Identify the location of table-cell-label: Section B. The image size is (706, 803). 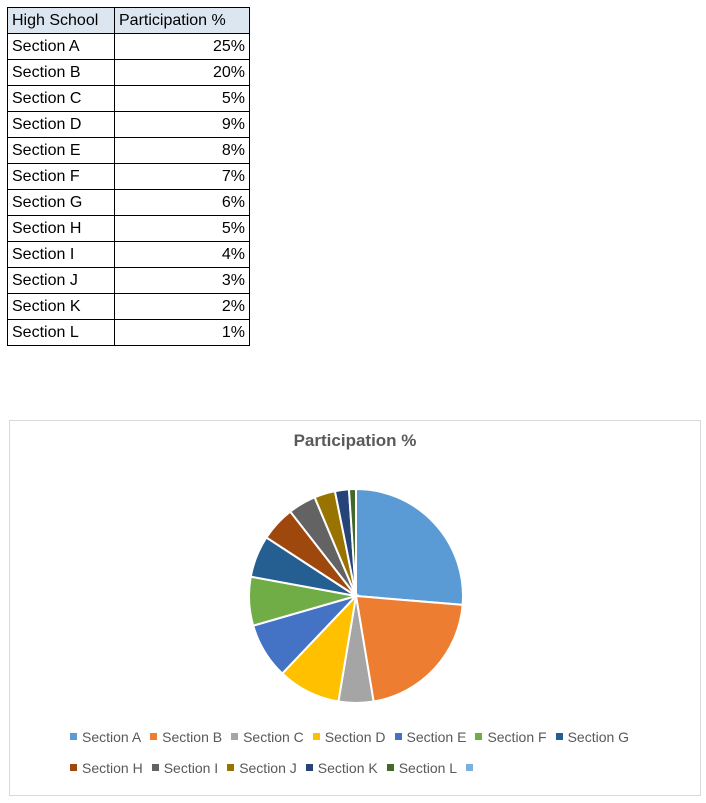
(61, 72).